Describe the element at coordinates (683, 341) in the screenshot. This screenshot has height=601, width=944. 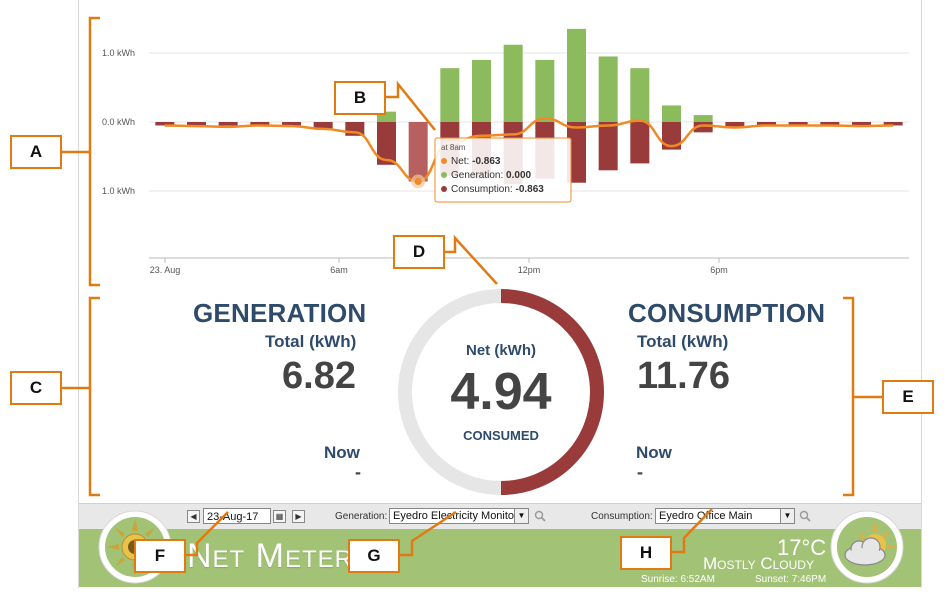
I see `consumption-total-label: Total (kWh)` at that location.